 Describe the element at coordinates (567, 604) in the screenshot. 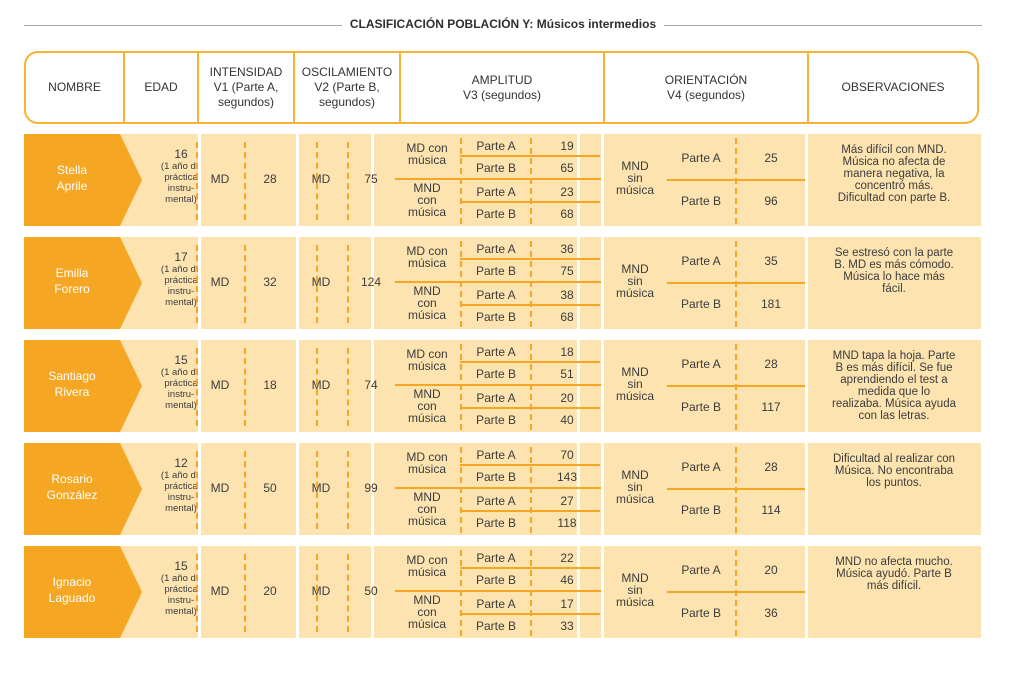

I see `v3-value: 17` at that location.